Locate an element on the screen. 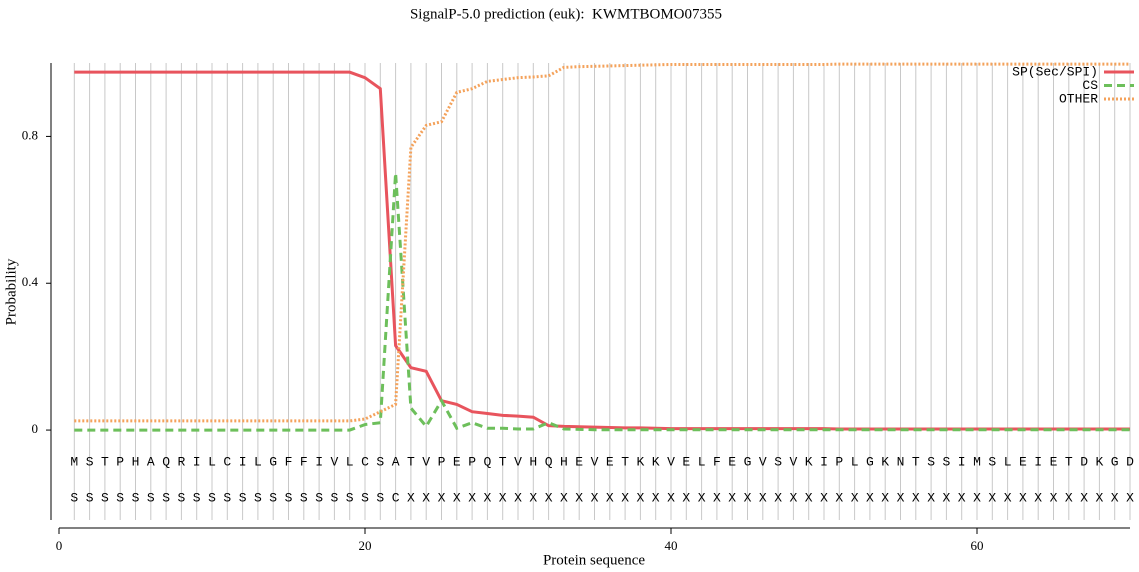 Image resolution: width=1139 pixels, height=572 pixels. legend-label: OTHER is located at coordinates (1078, 98).